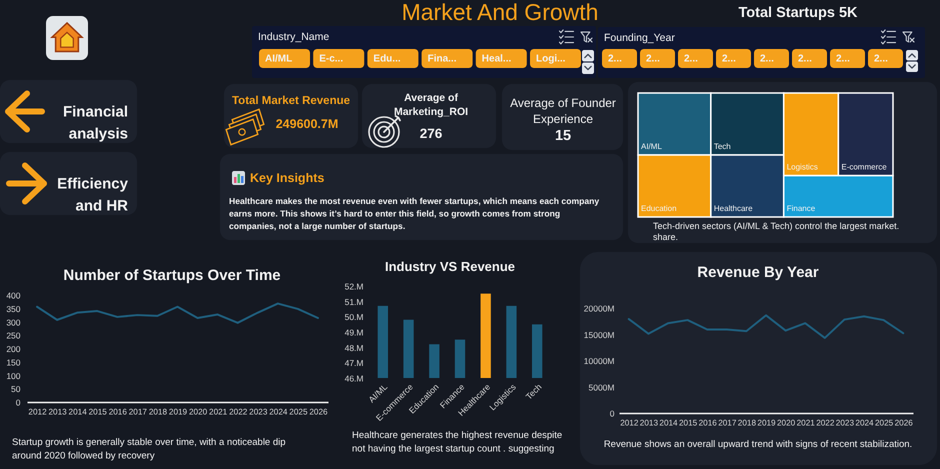 Image resolution: width=940 pixels, height=469 pixels. I want to click on text: Average of Marketing_ROI, so click(431, 105).